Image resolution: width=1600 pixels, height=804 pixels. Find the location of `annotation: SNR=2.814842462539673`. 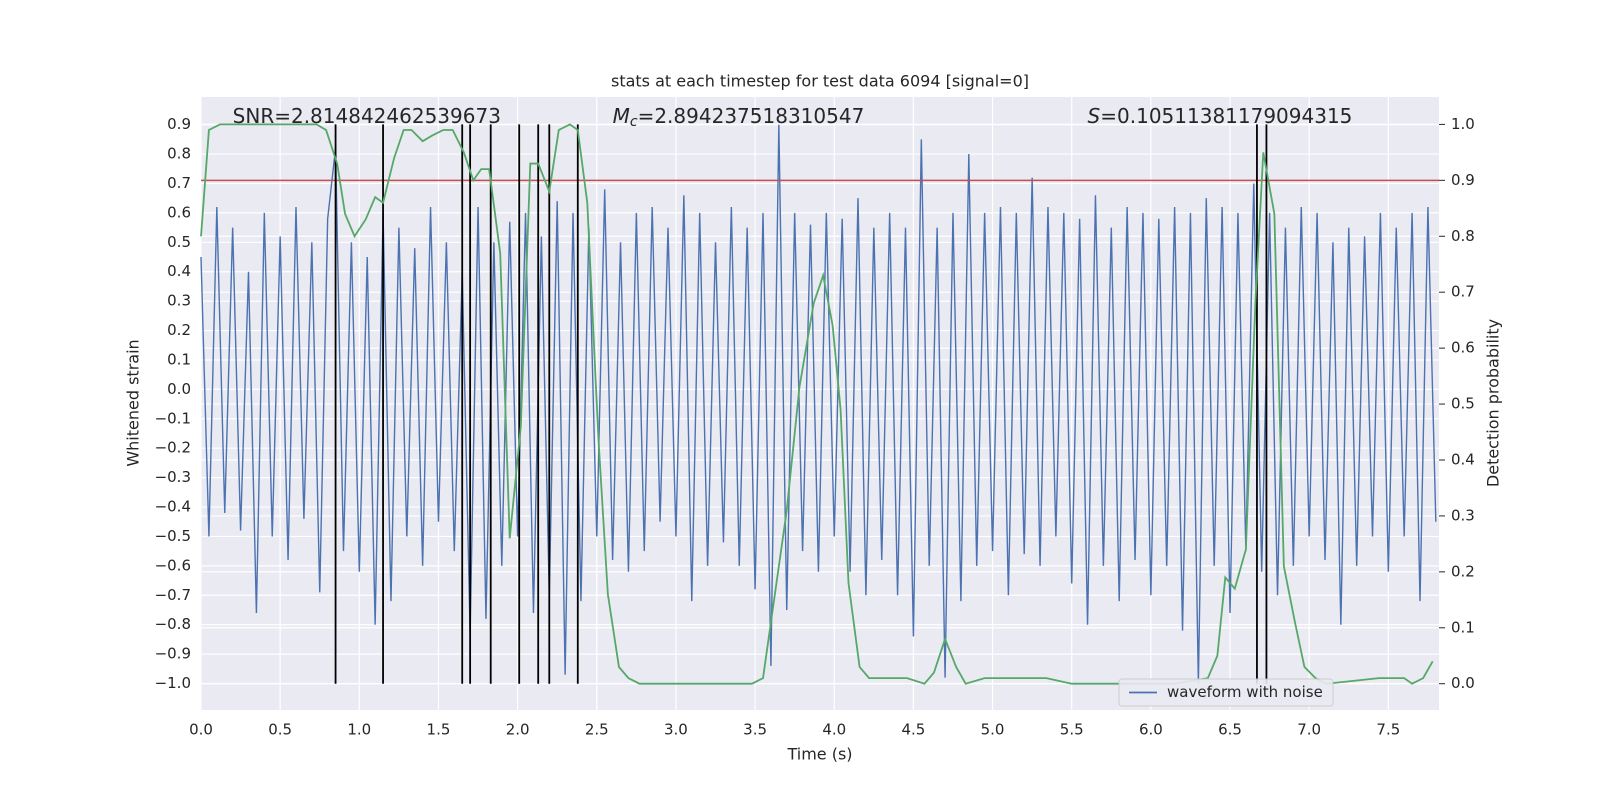

annotation: SNR=2.814842462539673 is located at coordinates (367, 116).